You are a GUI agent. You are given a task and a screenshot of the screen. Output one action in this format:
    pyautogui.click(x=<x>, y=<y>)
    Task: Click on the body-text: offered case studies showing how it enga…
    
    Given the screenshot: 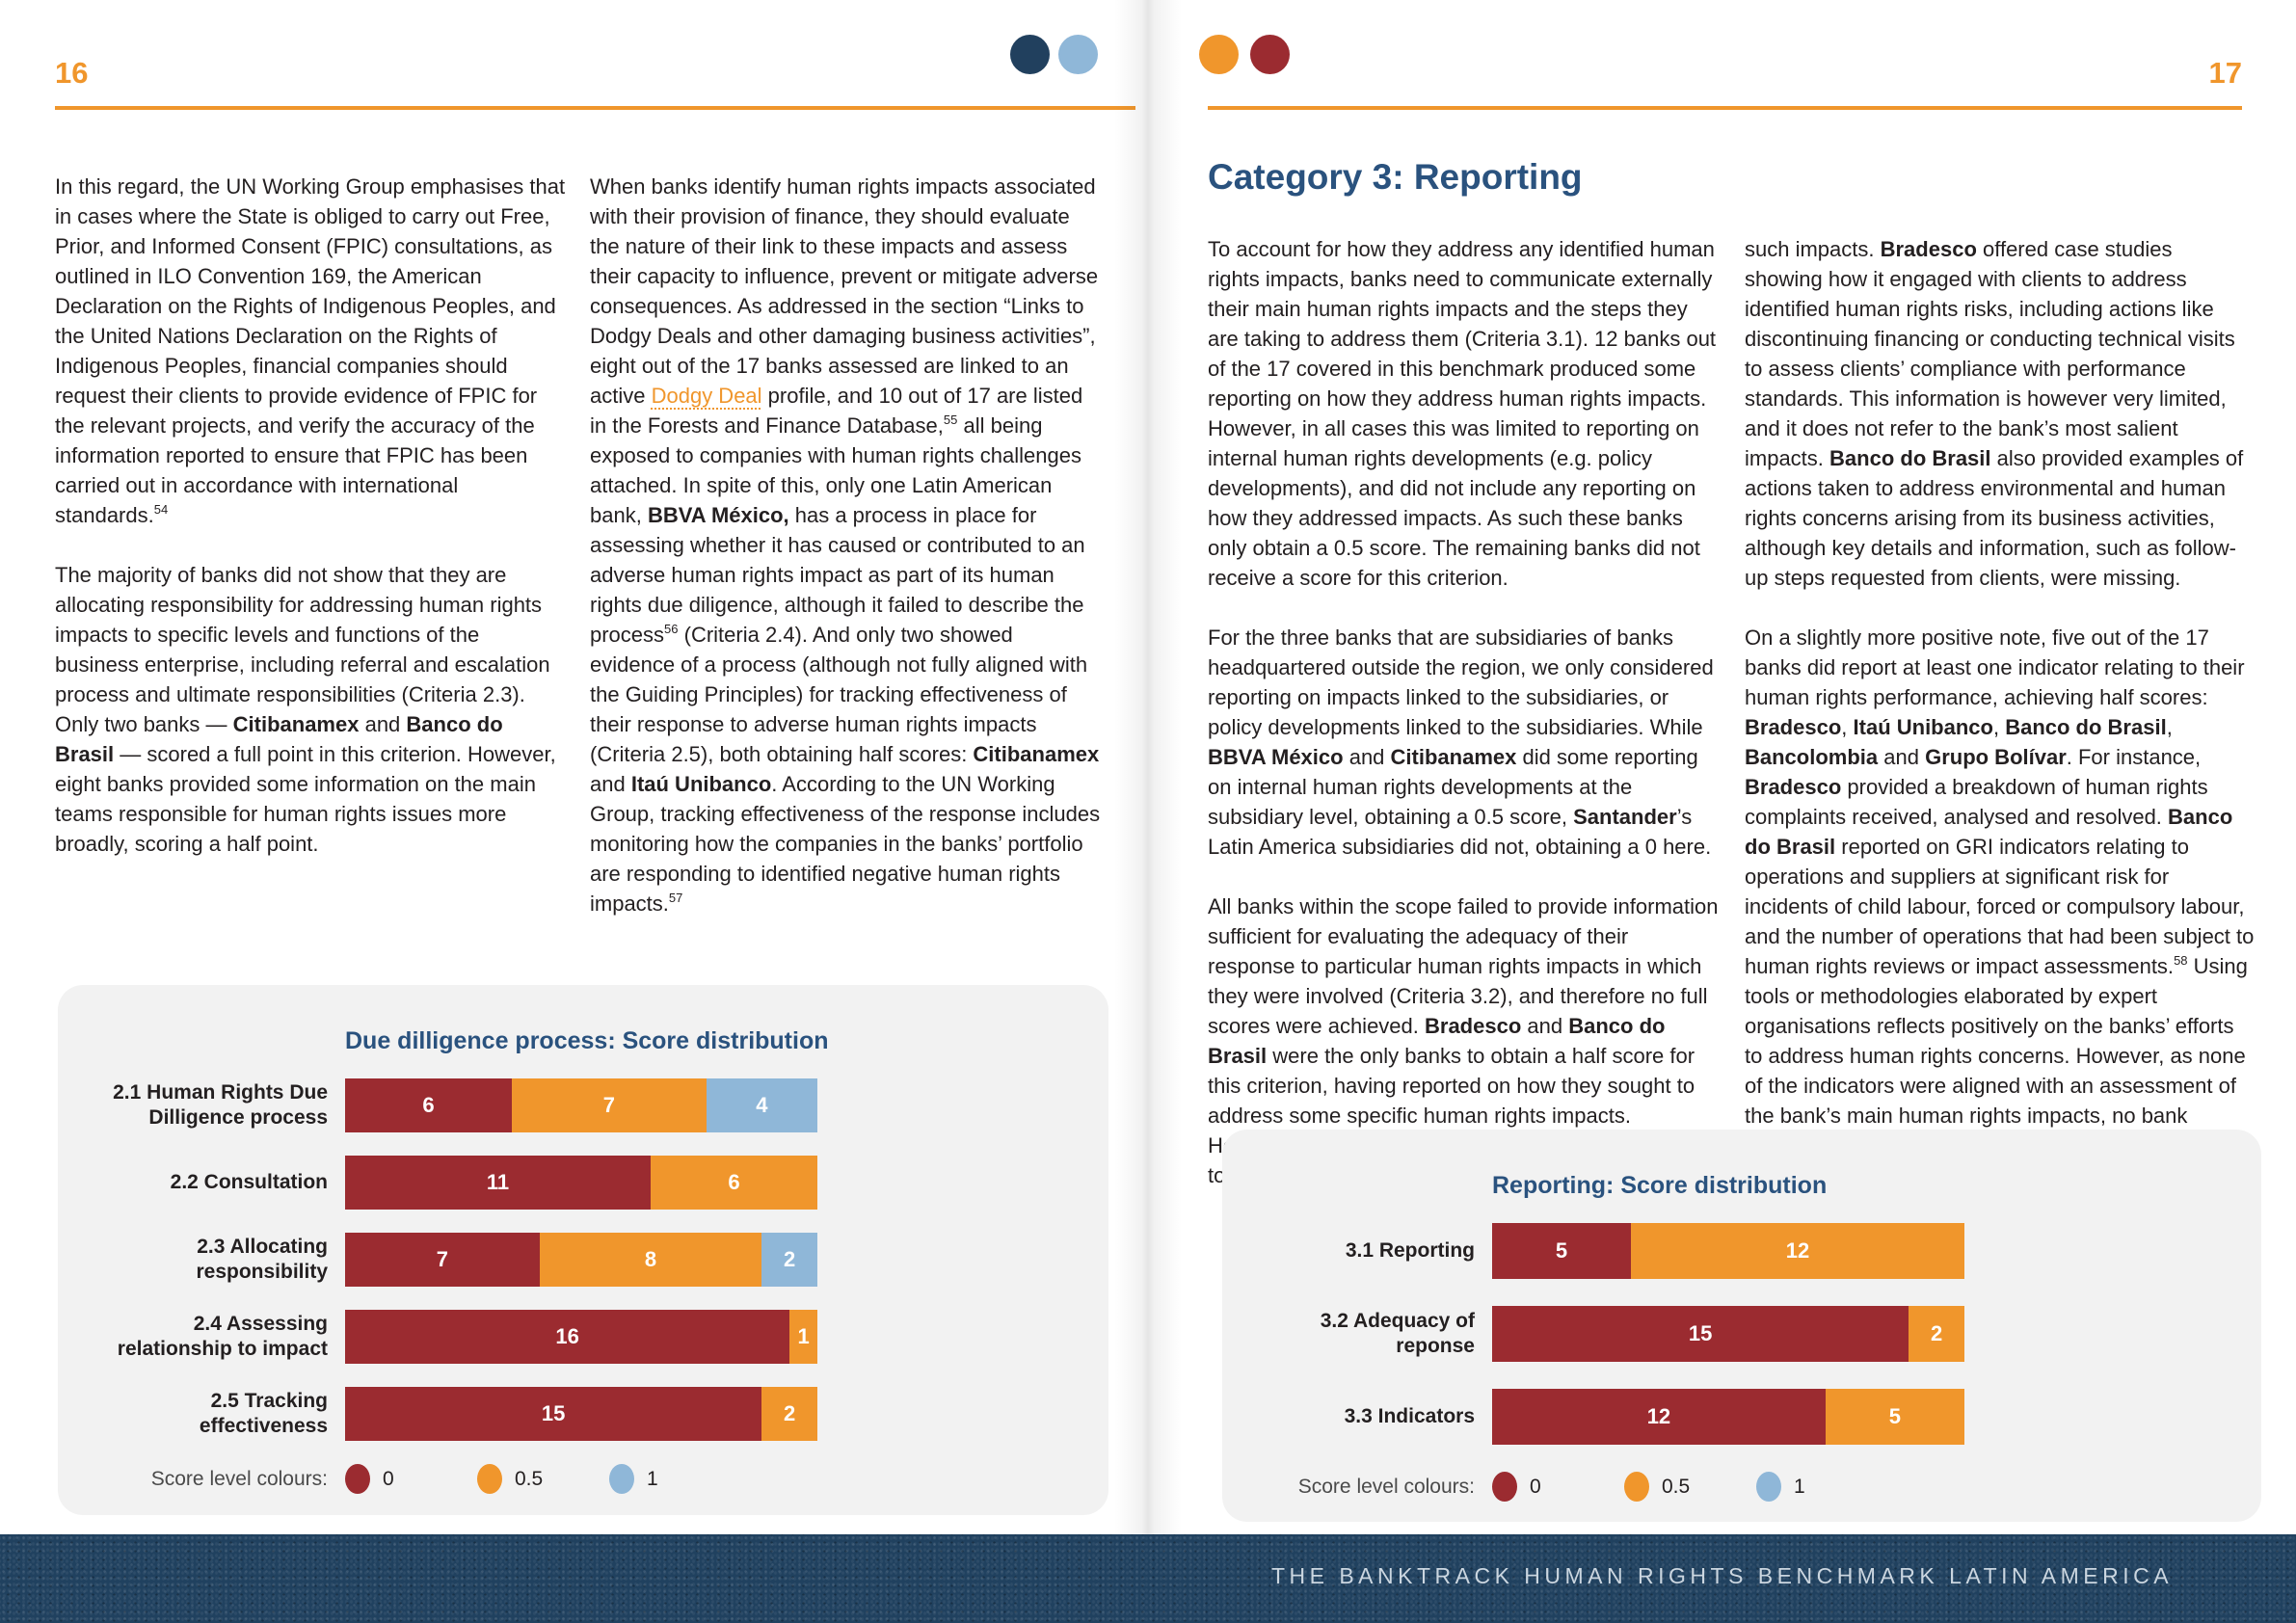 What is the action you would take?
    pyautogui.click(x=1990, y=353)
    